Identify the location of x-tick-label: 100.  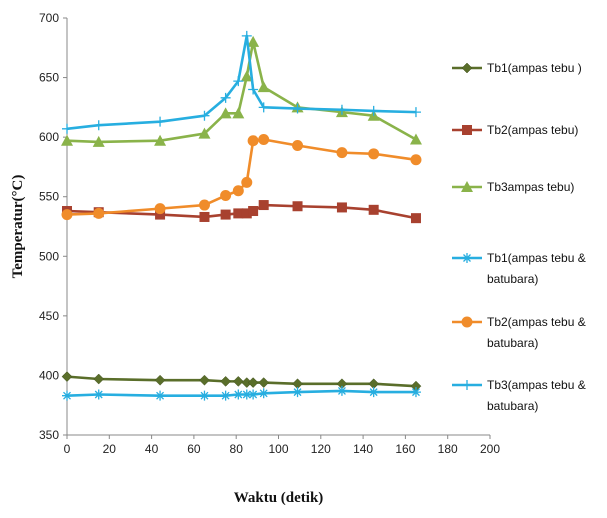
(278, 449).